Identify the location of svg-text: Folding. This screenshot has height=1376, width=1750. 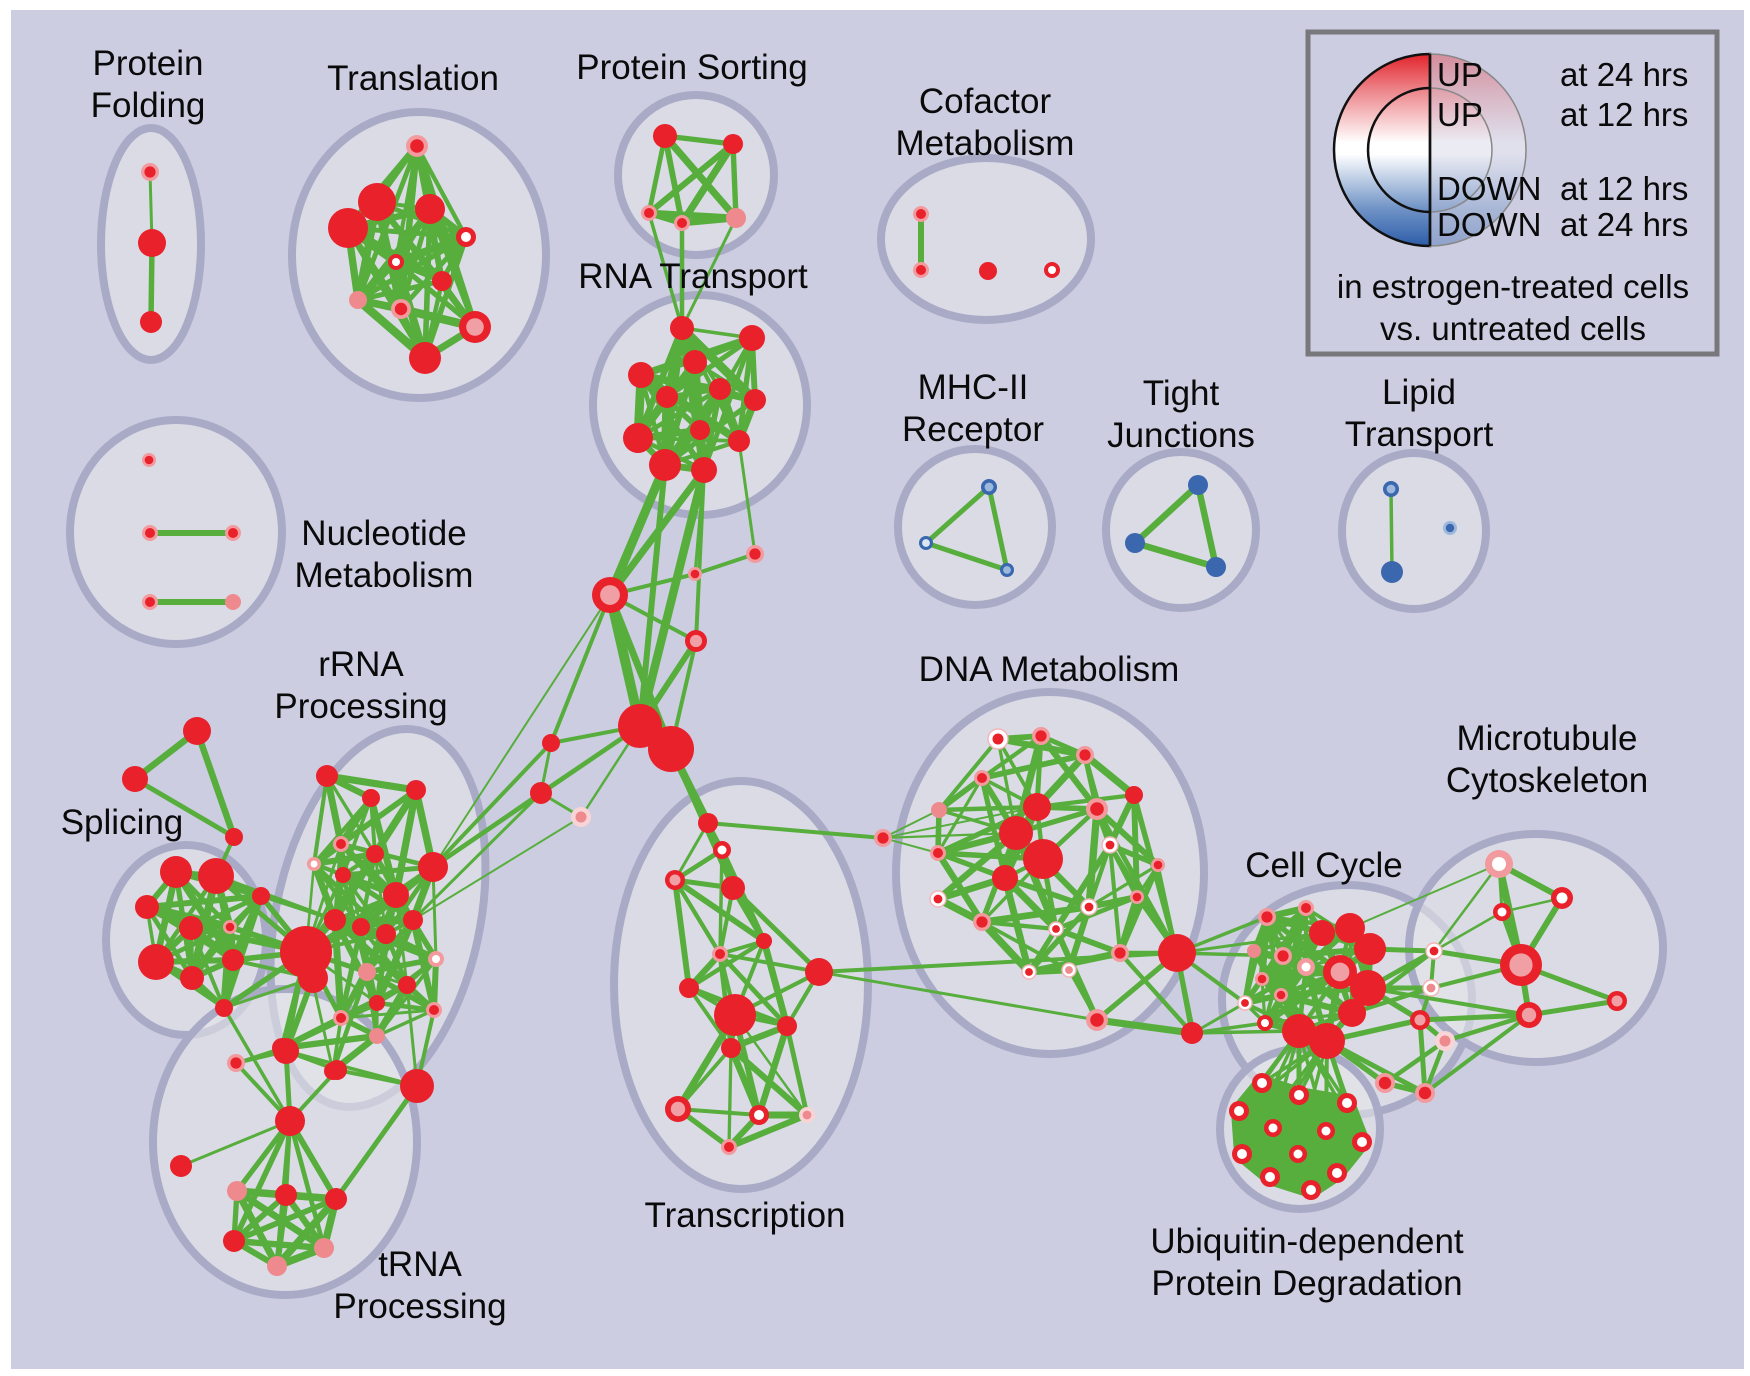
(148, 105).